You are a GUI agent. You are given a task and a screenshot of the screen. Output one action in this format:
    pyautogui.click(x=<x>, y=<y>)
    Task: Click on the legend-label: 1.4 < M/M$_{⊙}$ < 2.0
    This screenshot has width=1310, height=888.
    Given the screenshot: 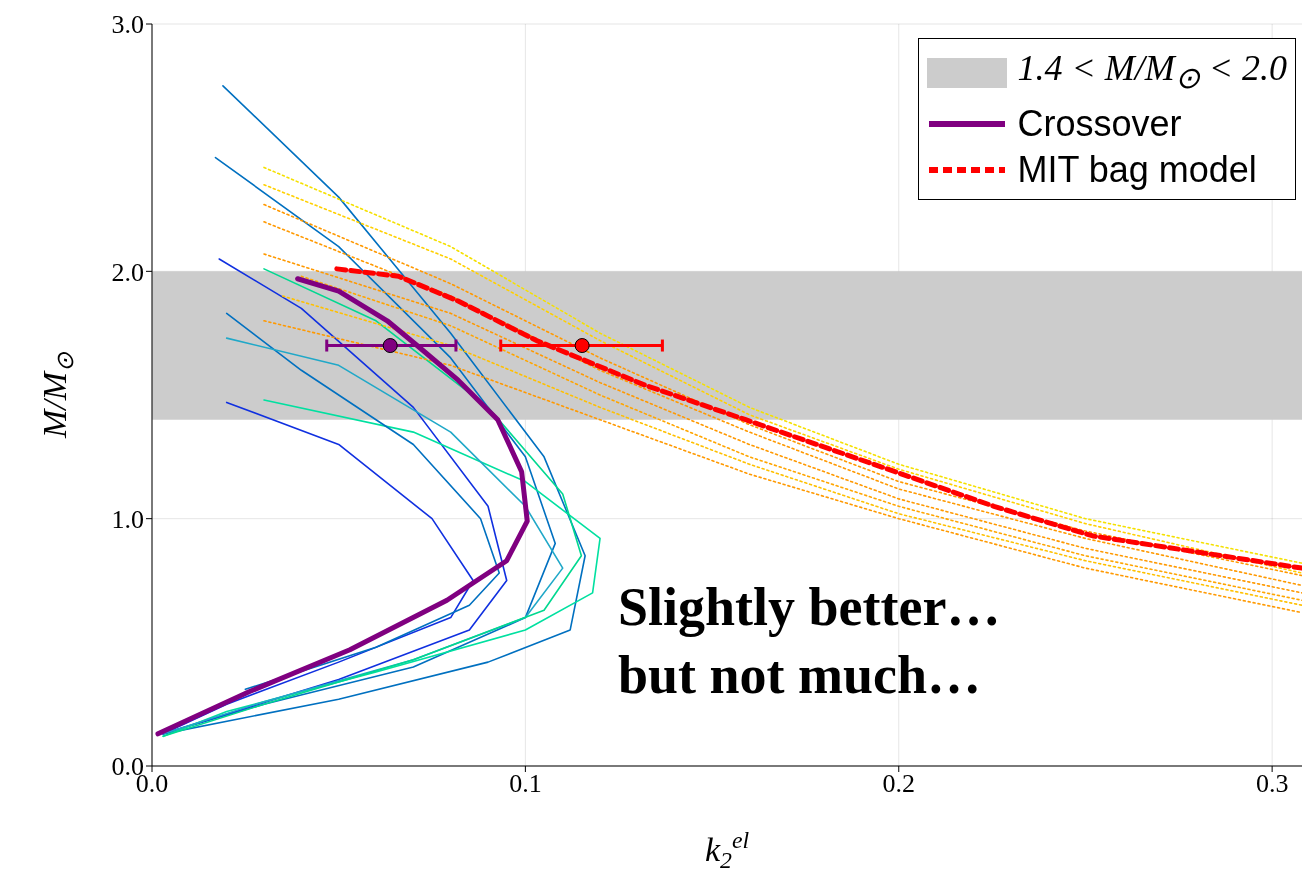 What is the action you would take?
    pyautogui.click(x=1152, y=71)
    